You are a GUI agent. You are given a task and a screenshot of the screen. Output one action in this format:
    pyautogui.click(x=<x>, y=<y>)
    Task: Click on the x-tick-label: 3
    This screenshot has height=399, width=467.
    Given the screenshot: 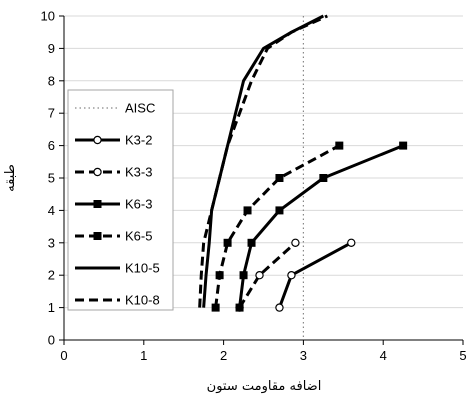 What is the action you would take?
    pyautogui.click(x=303, y=355)
    